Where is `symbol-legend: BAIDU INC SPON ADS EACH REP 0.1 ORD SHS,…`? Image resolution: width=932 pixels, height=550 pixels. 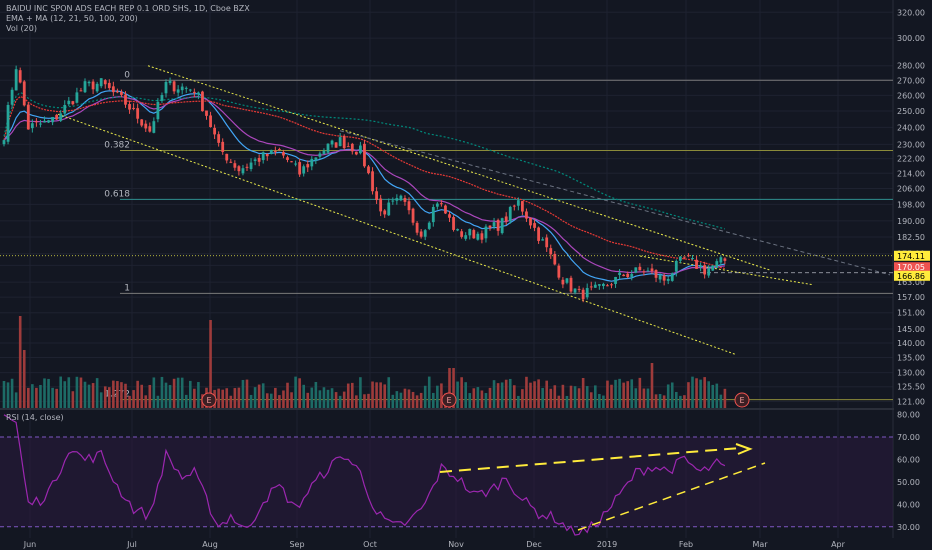 symbol-legend: BAIDU INC SPON ADS EACH REP 0.1 ORD SHS,… is located at coordinates (128, 8).